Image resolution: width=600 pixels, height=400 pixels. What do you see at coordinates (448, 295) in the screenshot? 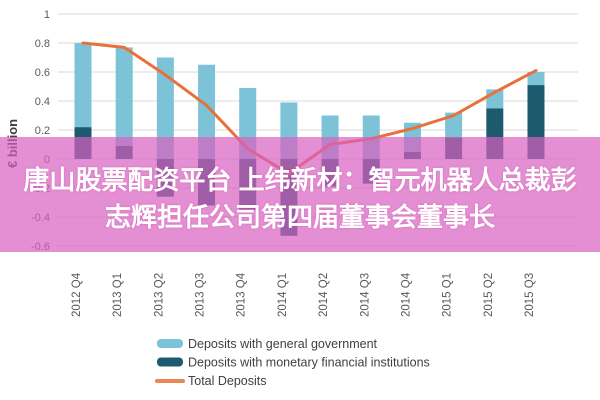
I see `x-tick-label: 2015 Q1` at bounding box center [448, 295].